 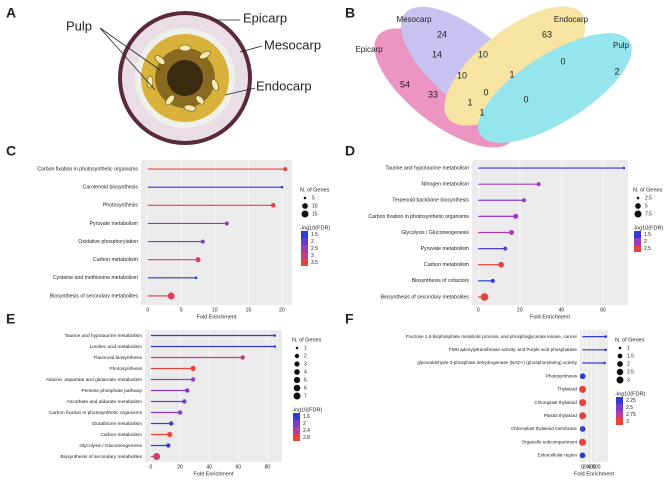 What do you see at coordinates (268, 467) in the screenshot?
I see `x-tick-label: 80` at bounding box center [268, 467].